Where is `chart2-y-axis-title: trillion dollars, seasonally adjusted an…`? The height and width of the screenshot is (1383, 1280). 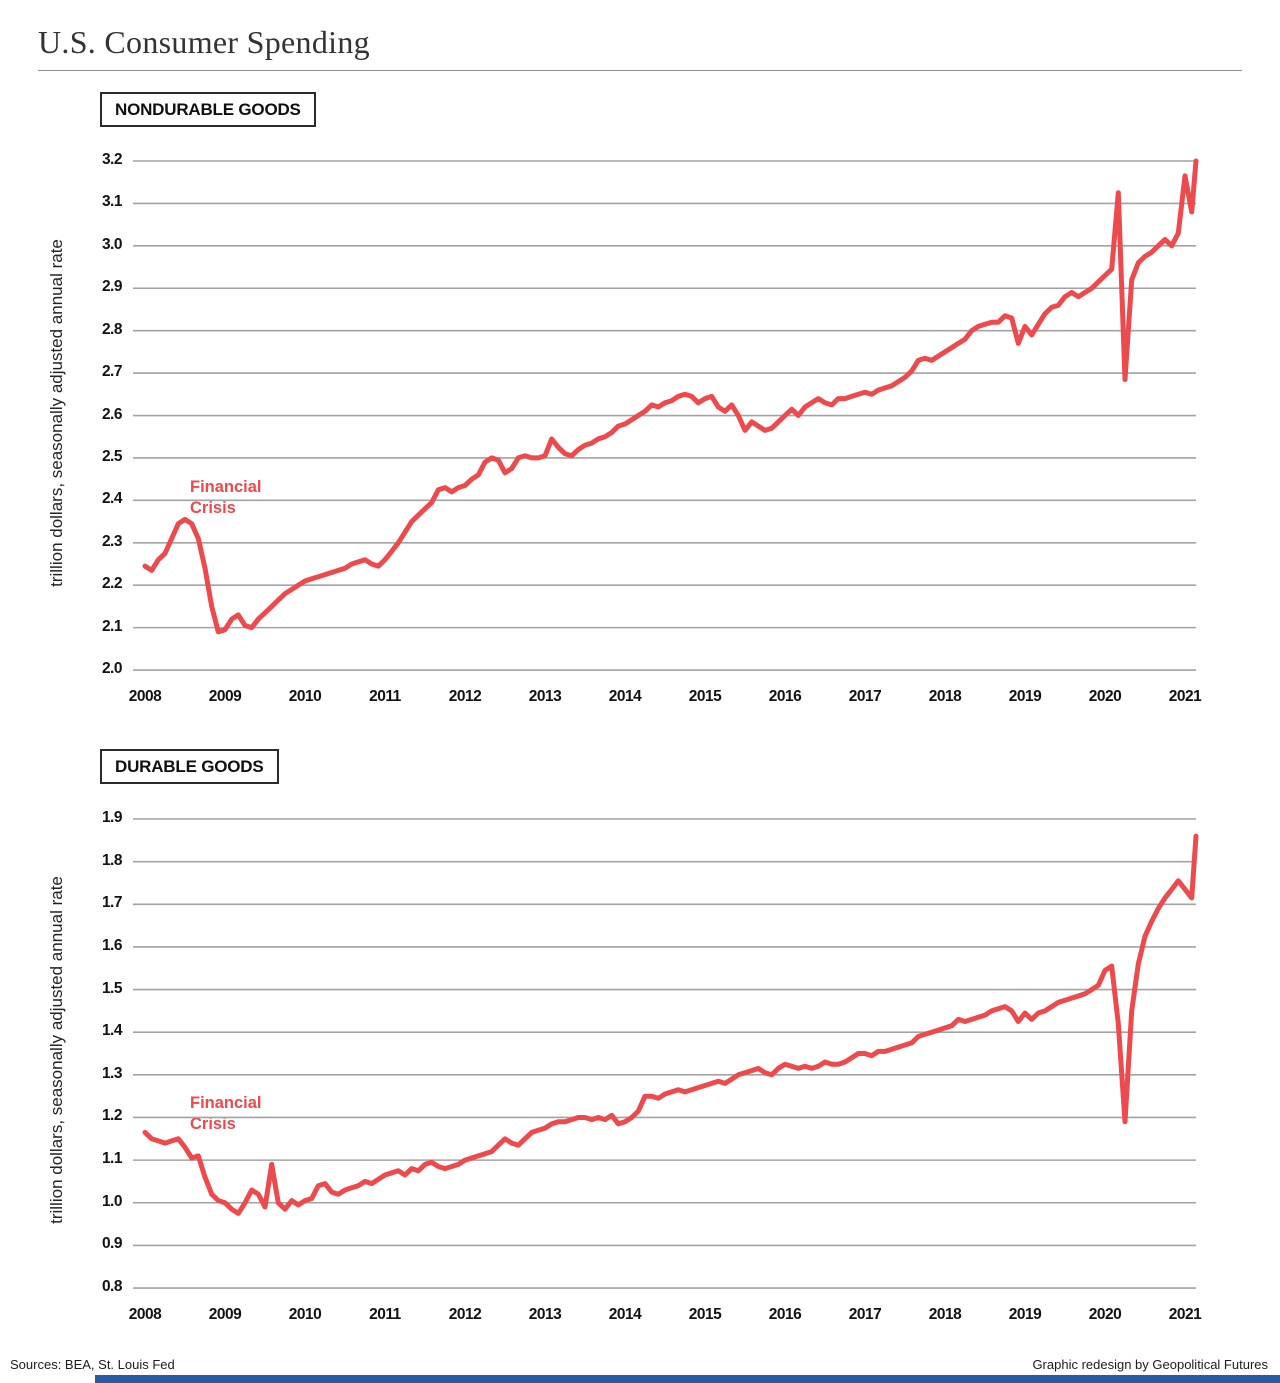
chart2-y-axis-title: trillion dollars, seasonally adjusted an… is located at coordinates (56, 1050).